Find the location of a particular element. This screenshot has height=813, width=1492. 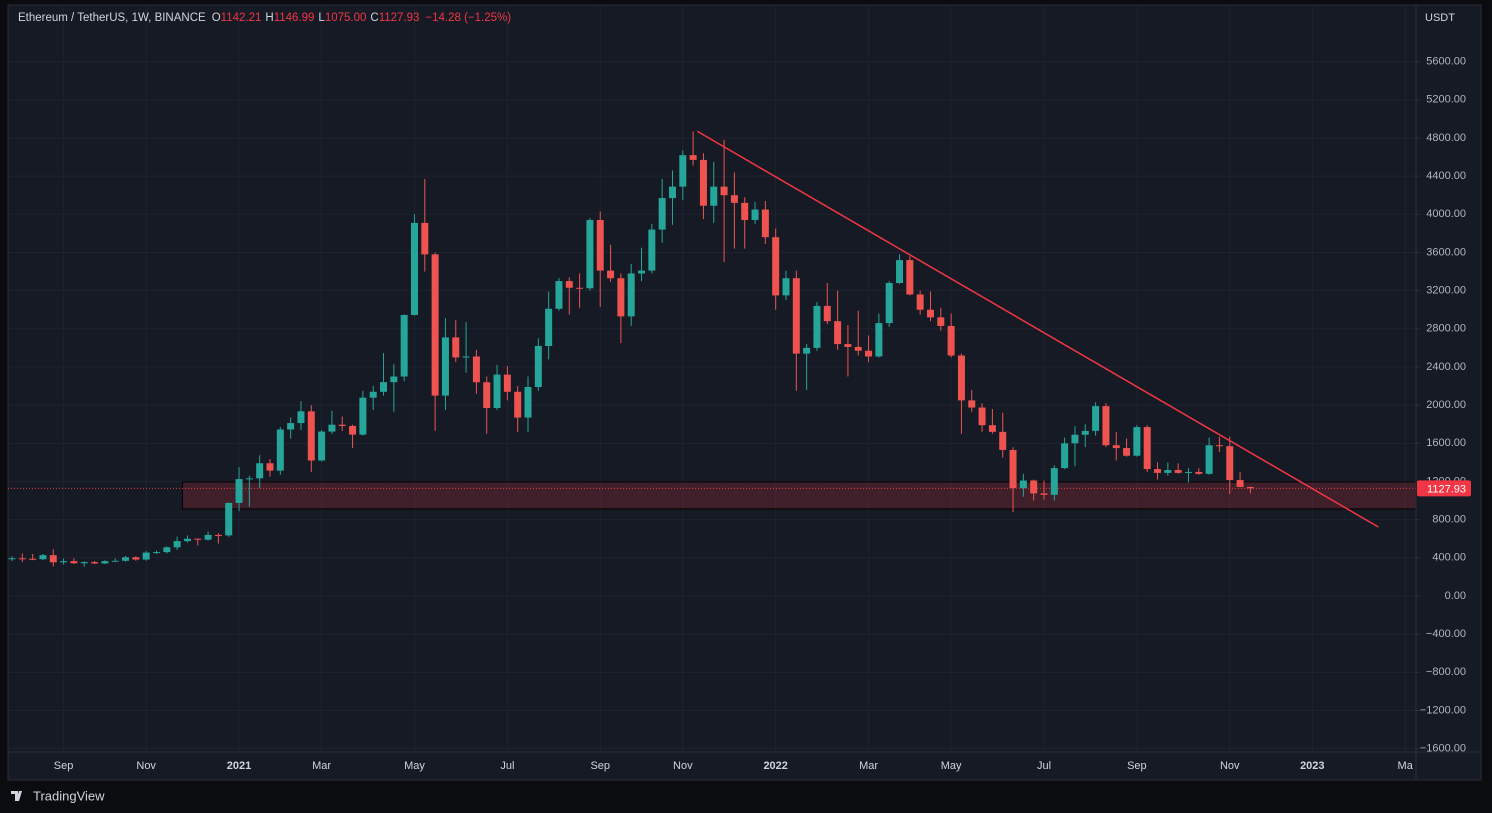

x-tick-label: 2023 is located at coordinates (1312, 766).